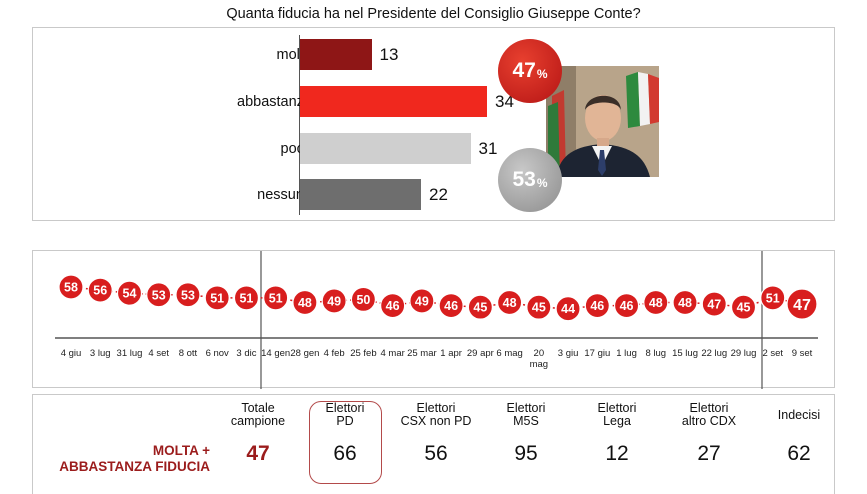  Describe the element at coordinates (539, 364) in the screenshot. I see `trend-x-label: mag` at that location.